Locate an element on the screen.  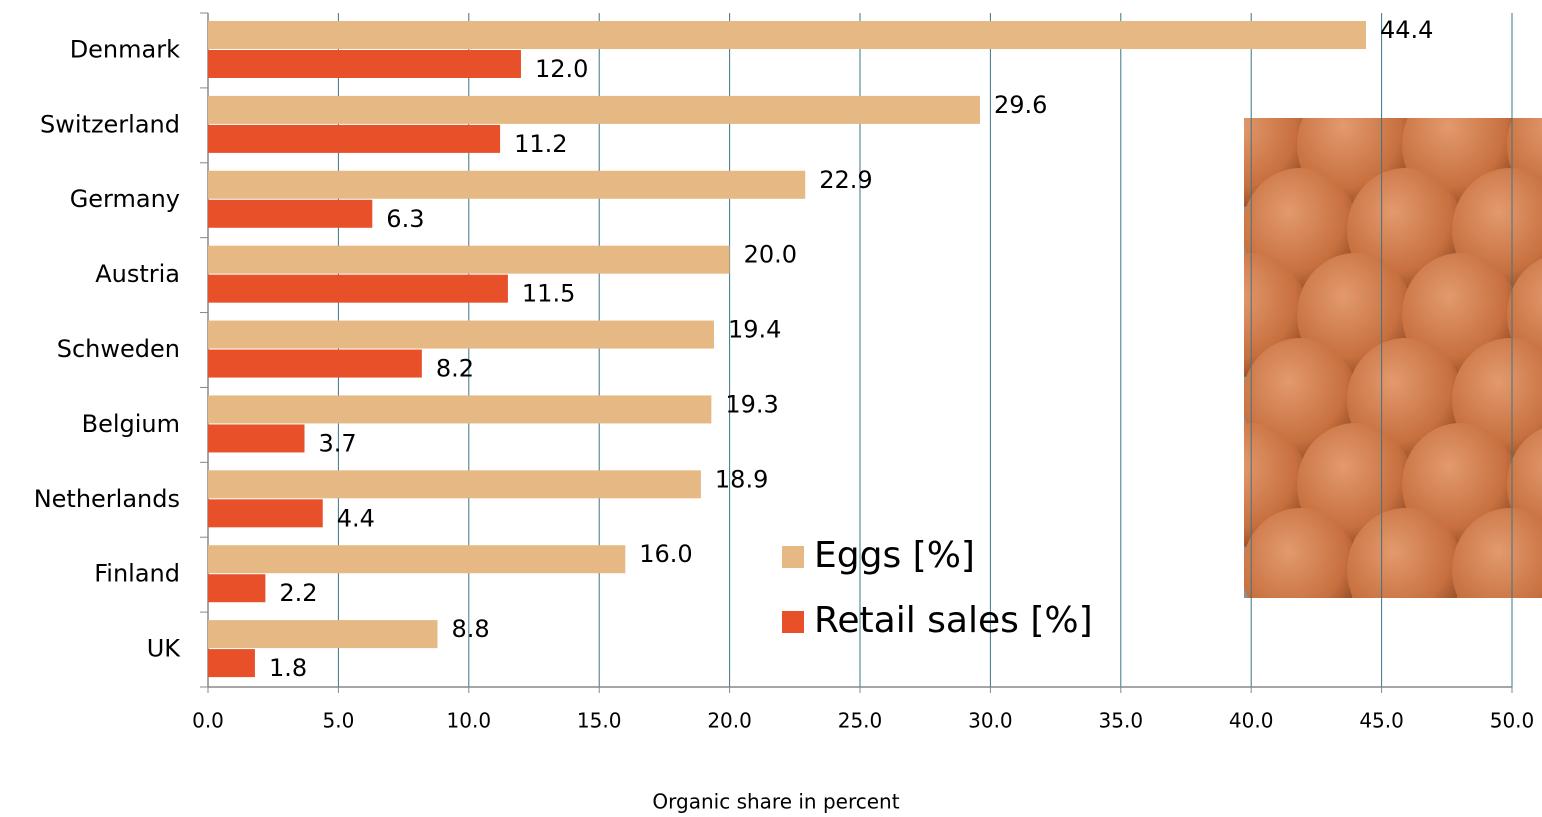
value-label: 8.2 is located at coordinates (455, 369).